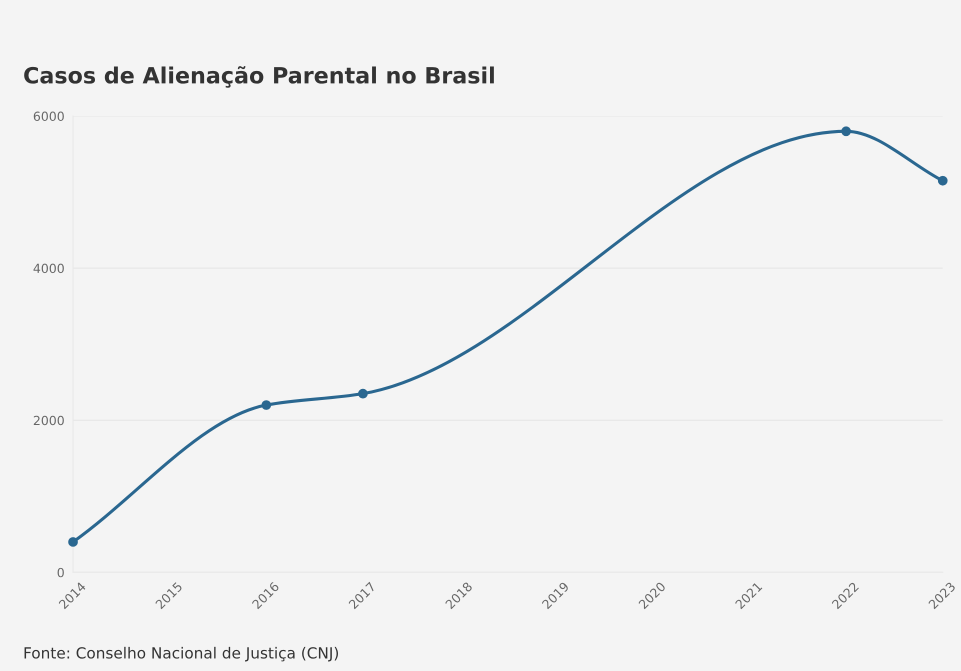 This screenshot has height=671, width=961. Describe the element at coordinates (61, 573) in the screenshot. I see `y-tick-label: 0` at that location.